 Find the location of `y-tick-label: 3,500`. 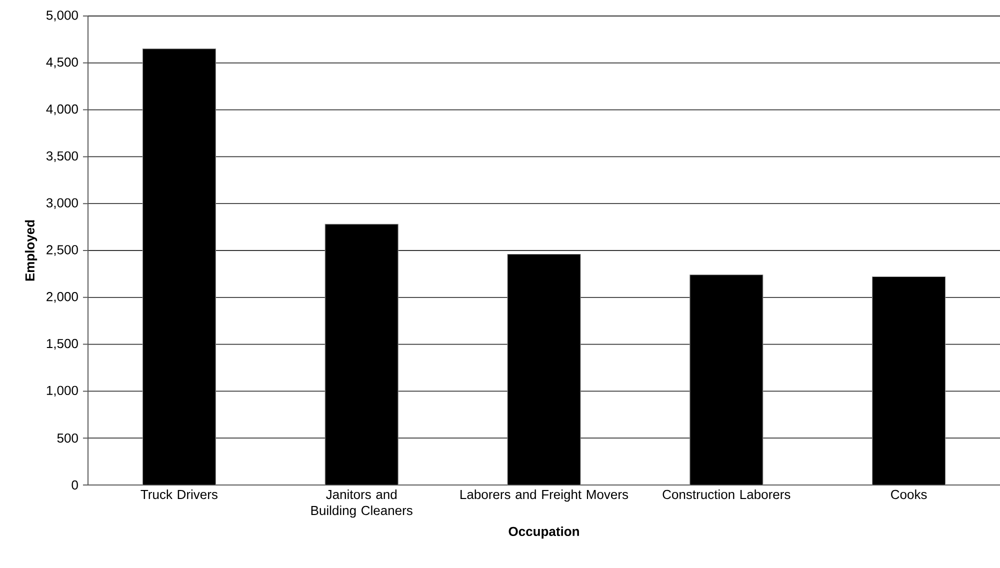

y-tick-label: 3,500 is located at coordinates (62, 156).